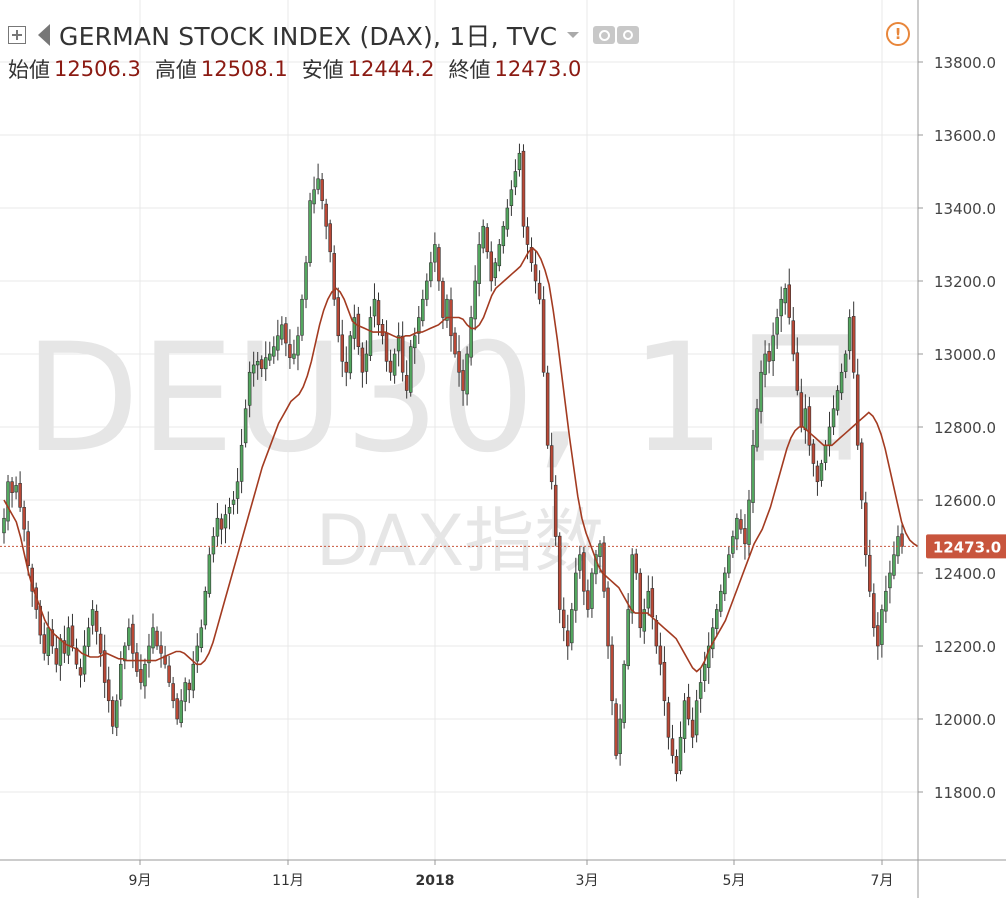 Image resolution: width=1006 pixels, height=902 pixels. What do you see at coordinates (308, 36) in the screenshot?
I see `symbol-title: GERMAN STOCK INDEX (DAX), 1日, TVC` at bounding box center [308, 36].